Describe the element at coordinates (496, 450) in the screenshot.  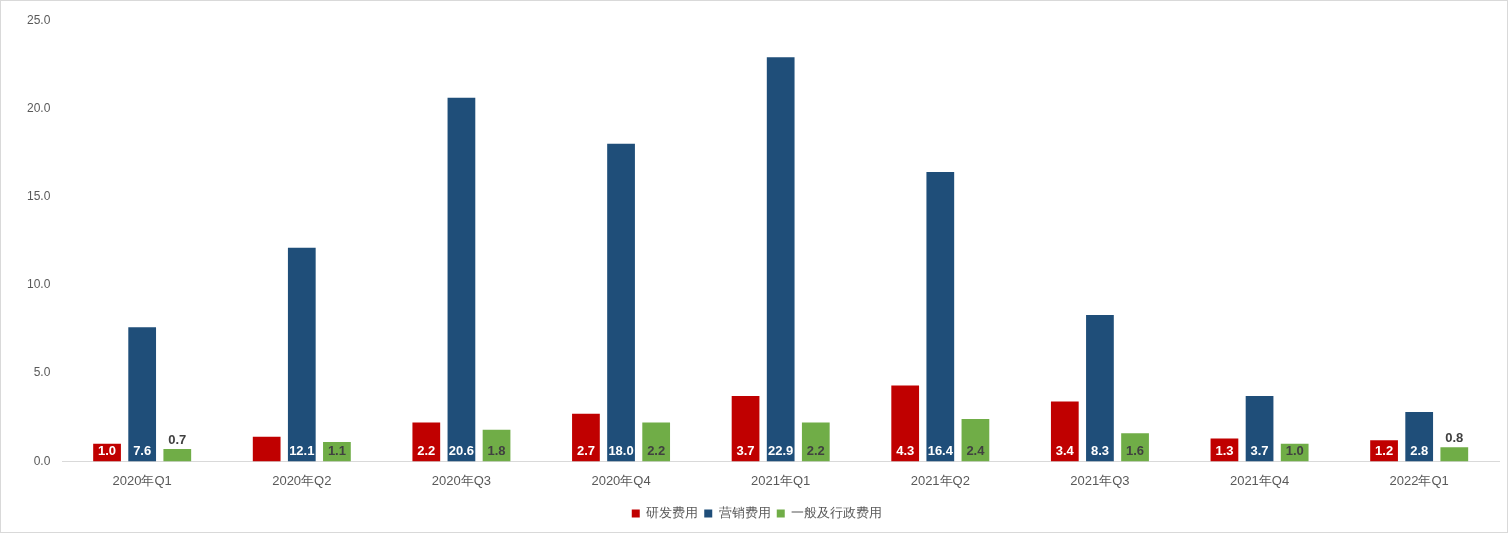
I see `data-label: 1.8` at that location.